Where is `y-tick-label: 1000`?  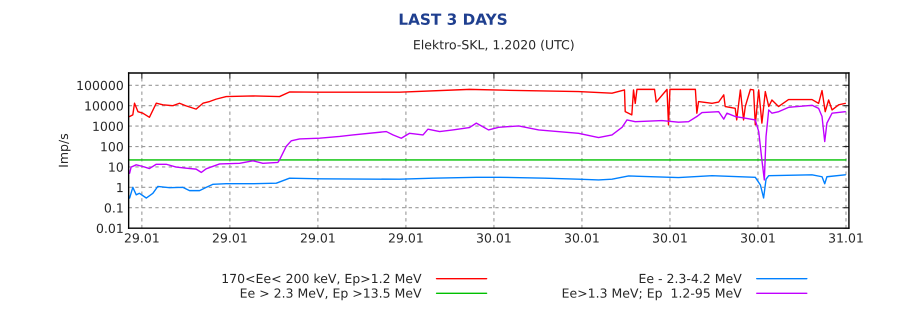
y-tick-label: 1000 is located at coordinates (108, 127).